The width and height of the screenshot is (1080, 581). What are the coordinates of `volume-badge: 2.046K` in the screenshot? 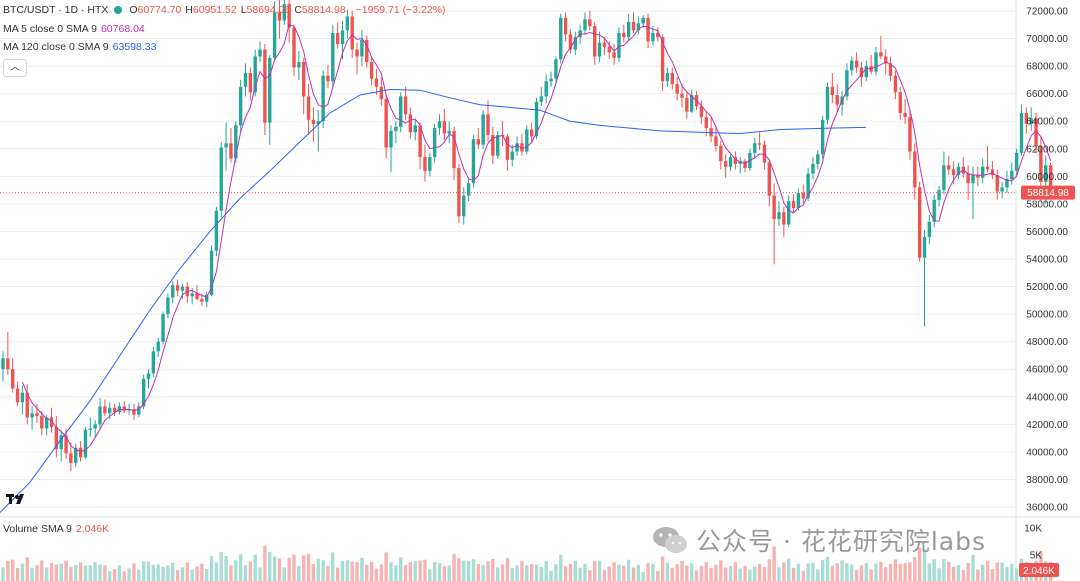 It's located at (1039, 570).